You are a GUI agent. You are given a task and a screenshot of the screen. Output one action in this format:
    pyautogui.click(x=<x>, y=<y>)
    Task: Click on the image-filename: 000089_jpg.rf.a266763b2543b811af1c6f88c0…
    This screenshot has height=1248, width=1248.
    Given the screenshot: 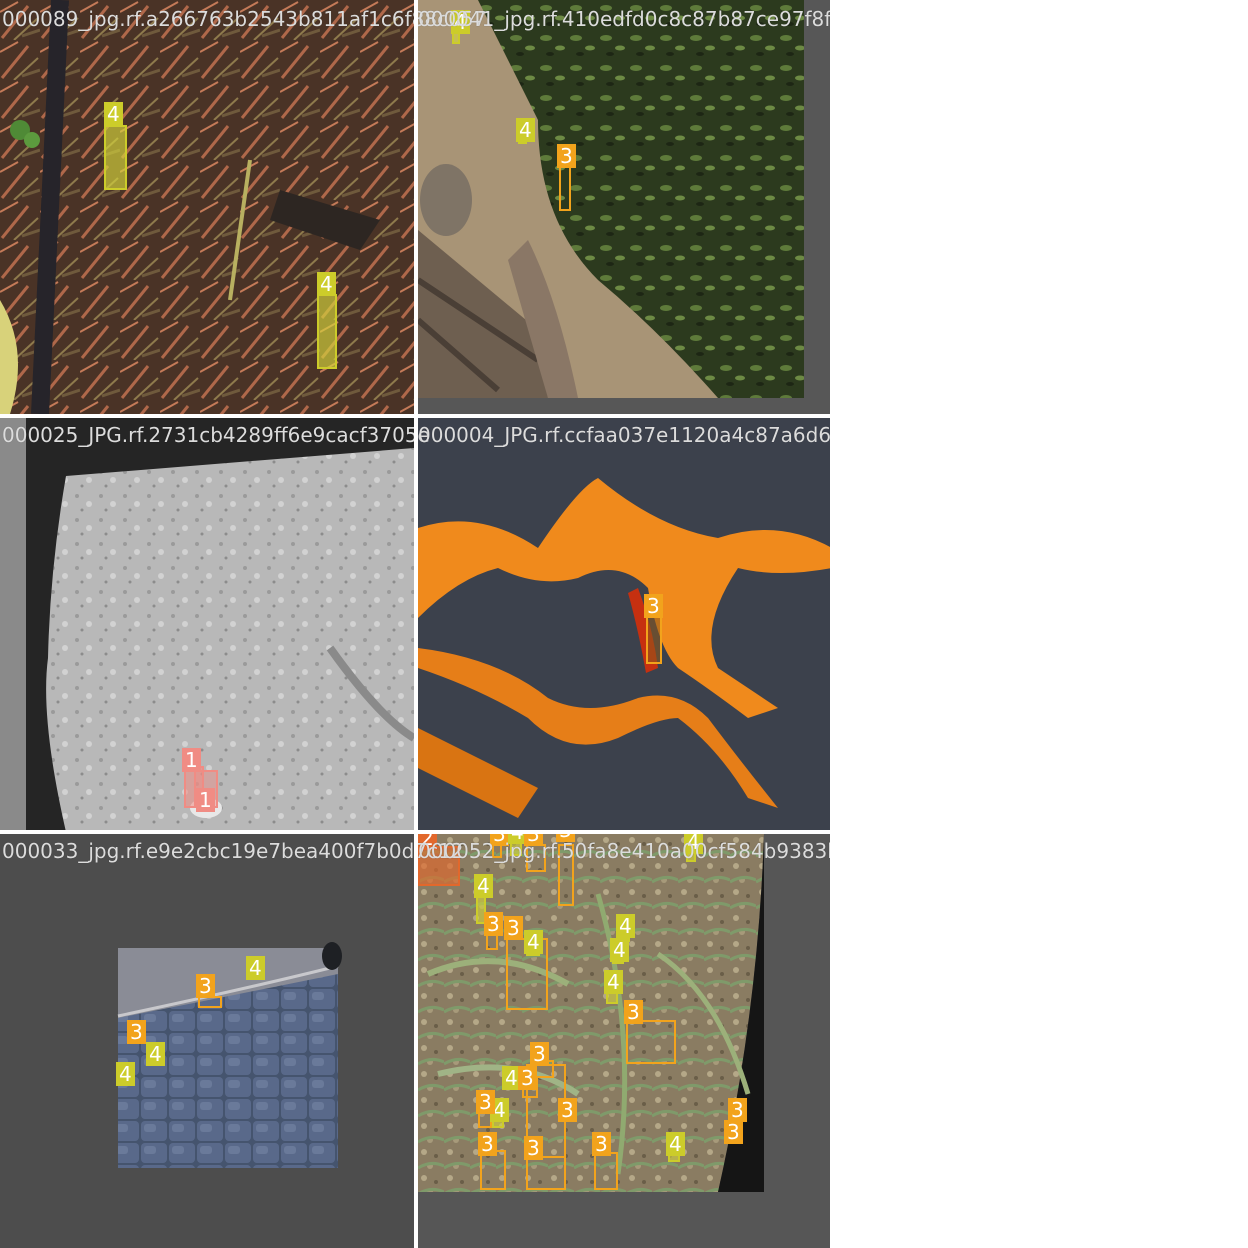 What is the action you would take?
    pyautogui.click(x=244, y=19)
    